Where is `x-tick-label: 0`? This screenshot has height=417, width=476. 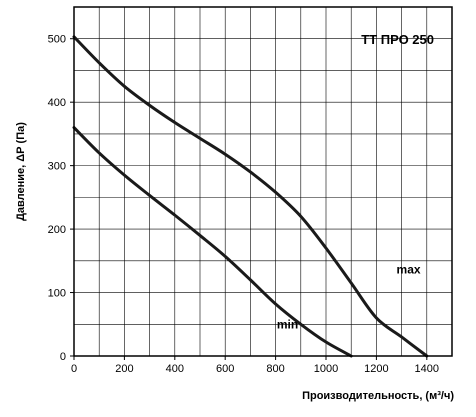 x-tick-label: 0 is located at coordinates (74, 369).